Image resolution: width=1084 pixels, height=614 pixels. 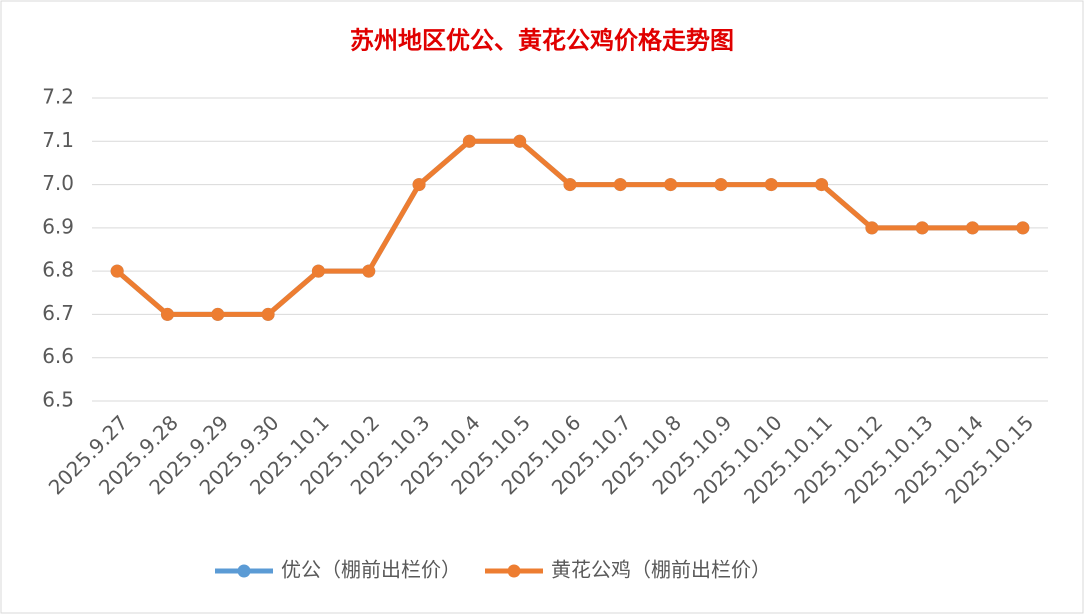 I want to click on y-tick-label: 6.8, so click(x=58, y=270).